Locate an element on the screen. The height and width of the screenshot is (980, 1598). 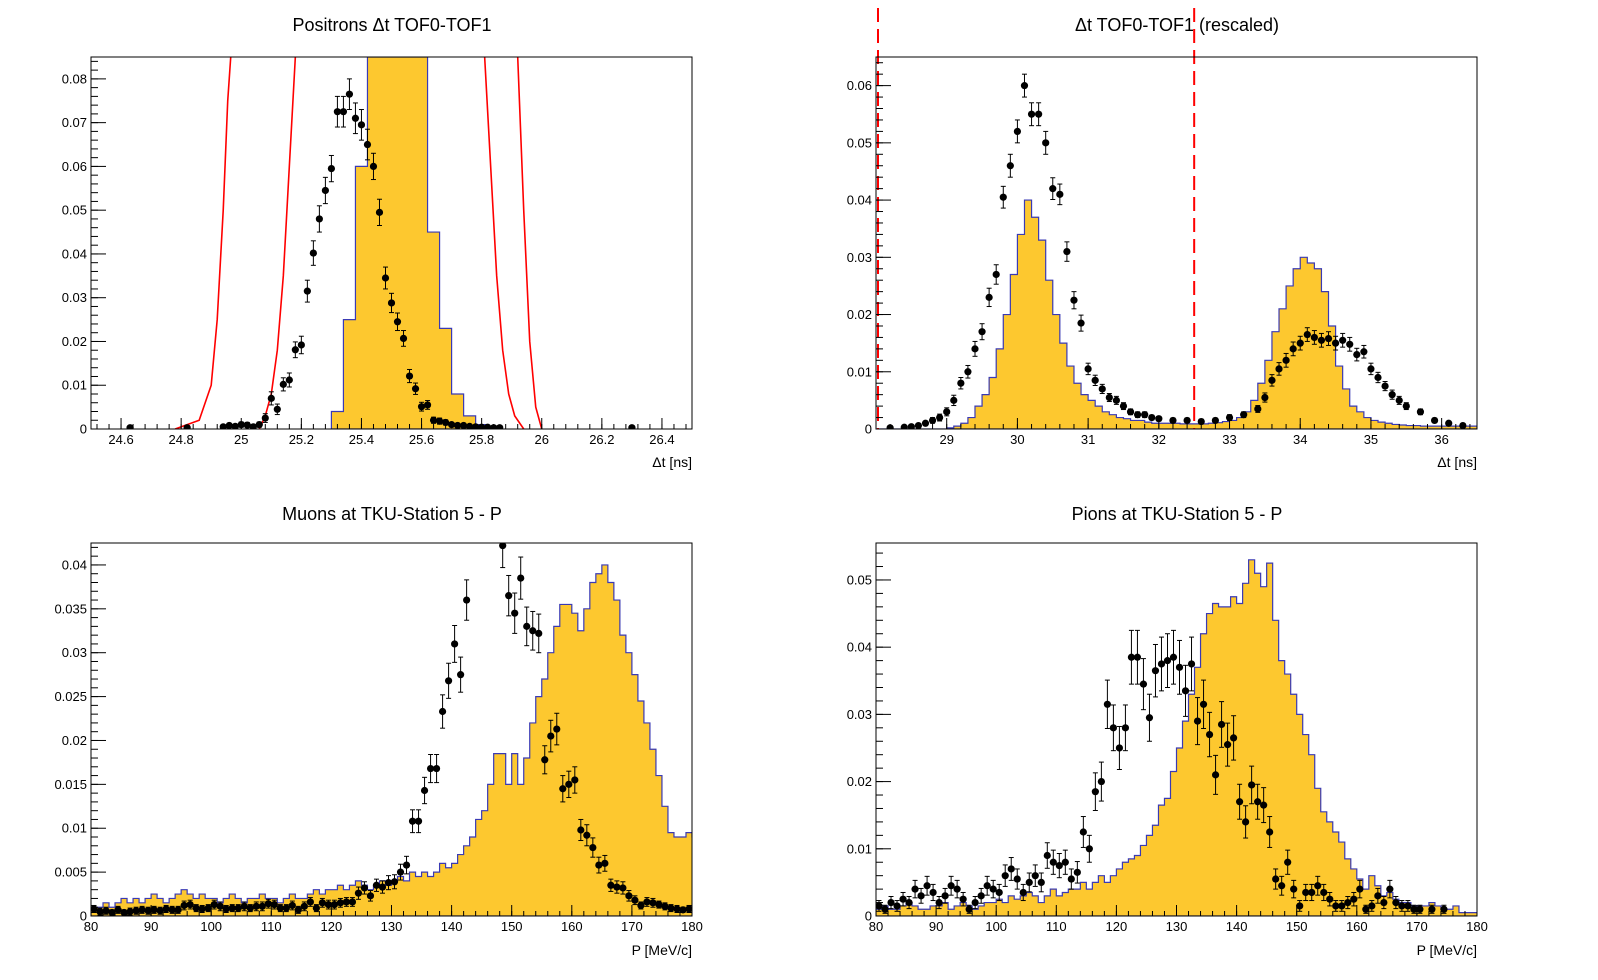
rescaled-dt-plot-area is located at coordinates (1176, 251).